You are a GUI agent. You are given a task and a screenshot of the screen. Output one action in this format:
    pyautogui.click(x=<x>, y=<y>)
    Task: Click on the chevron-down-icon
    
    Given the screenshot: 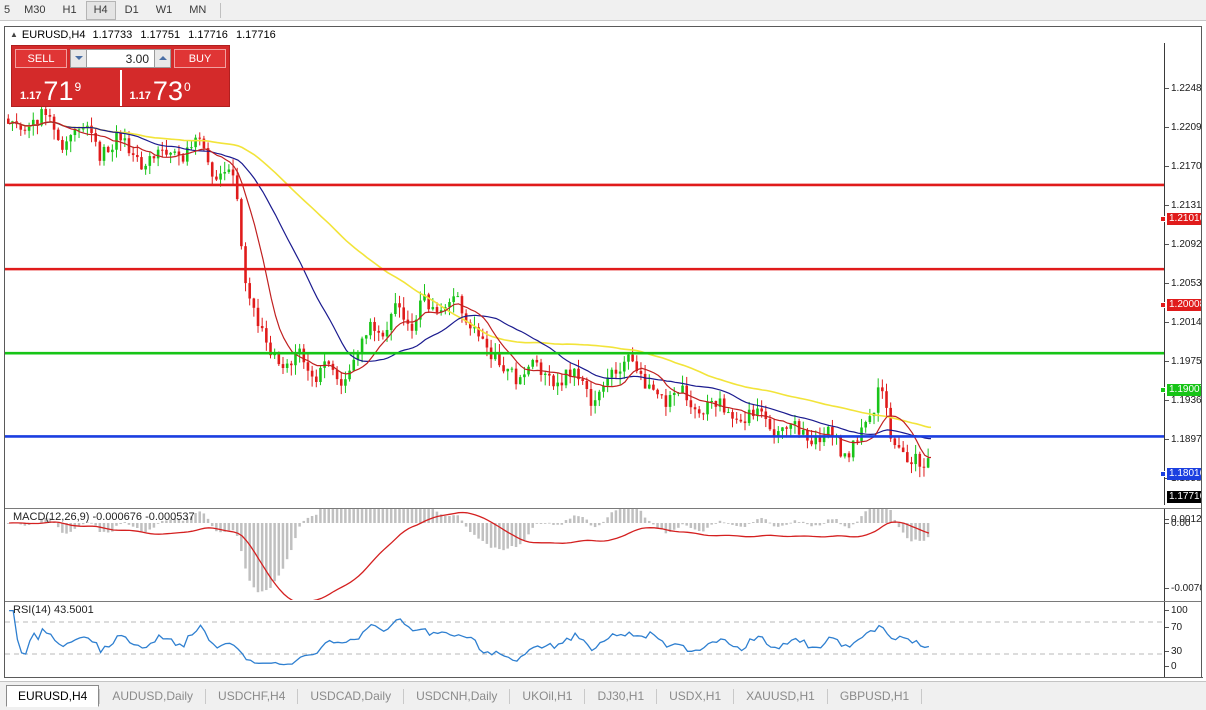 What is the action you would take?
    pyautogui.click(x=78, y=58)
    